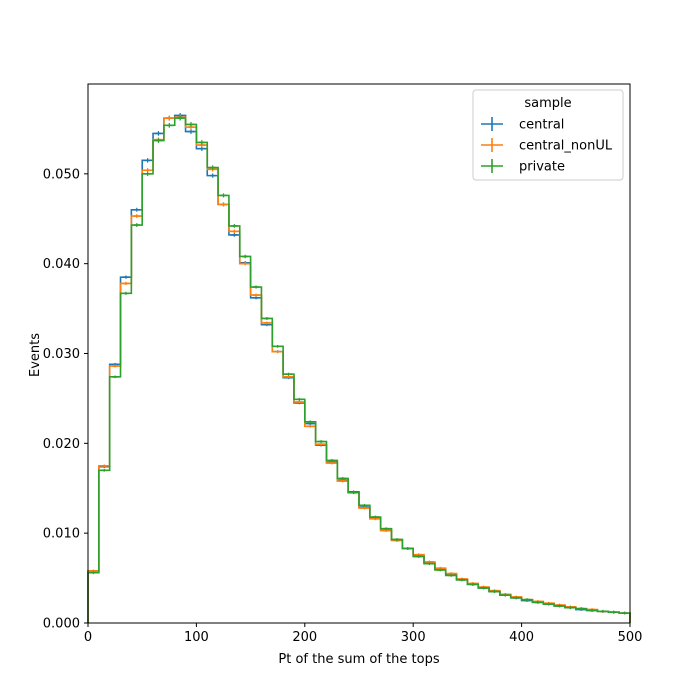 This screenshot has height=700, width=700. I want to click on x-tick-label: 400, so click(521, 637).